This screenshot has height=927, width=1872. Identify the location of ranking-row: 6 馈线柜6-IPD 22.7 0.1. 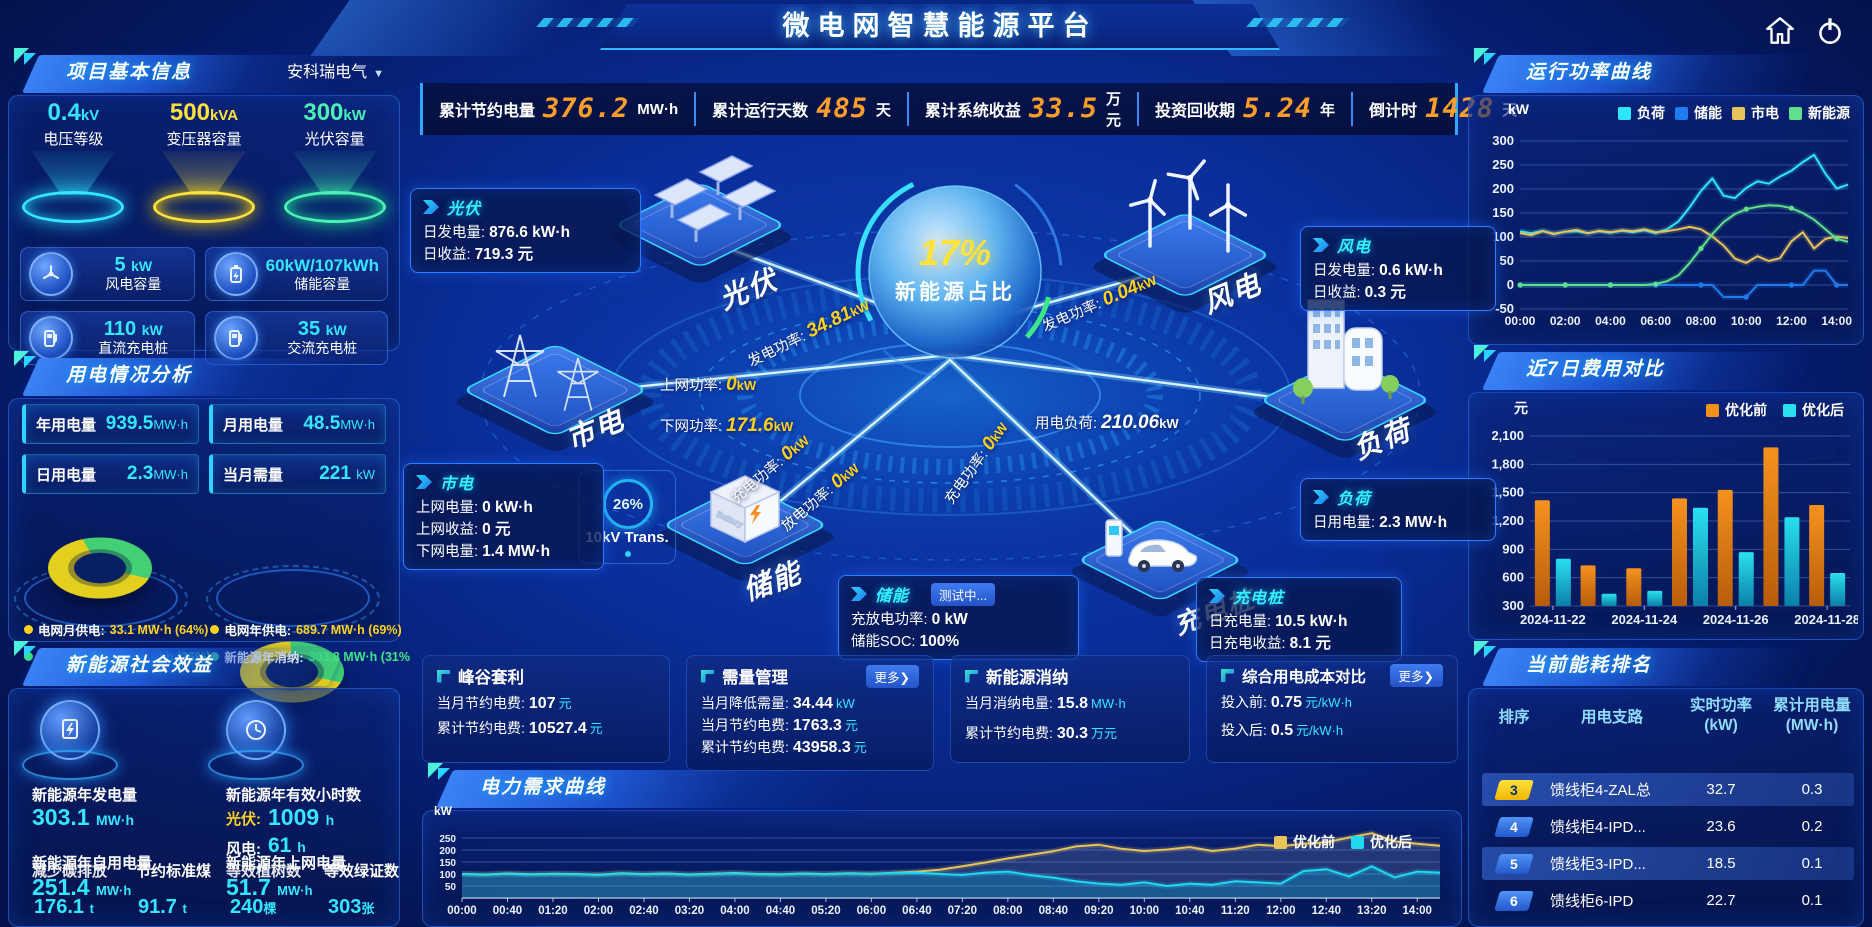
(1668, 900).